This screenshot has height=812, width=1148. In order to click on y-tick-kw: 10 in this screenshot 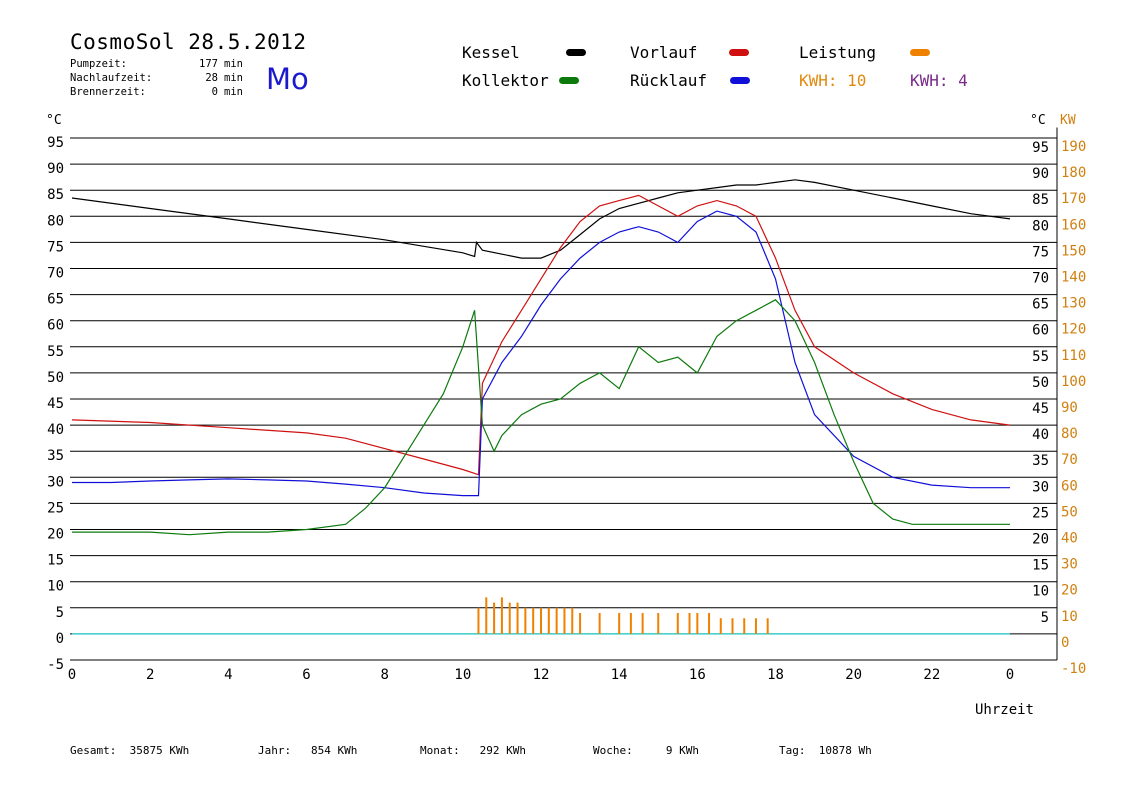, I will do `click(1069, 617)`.